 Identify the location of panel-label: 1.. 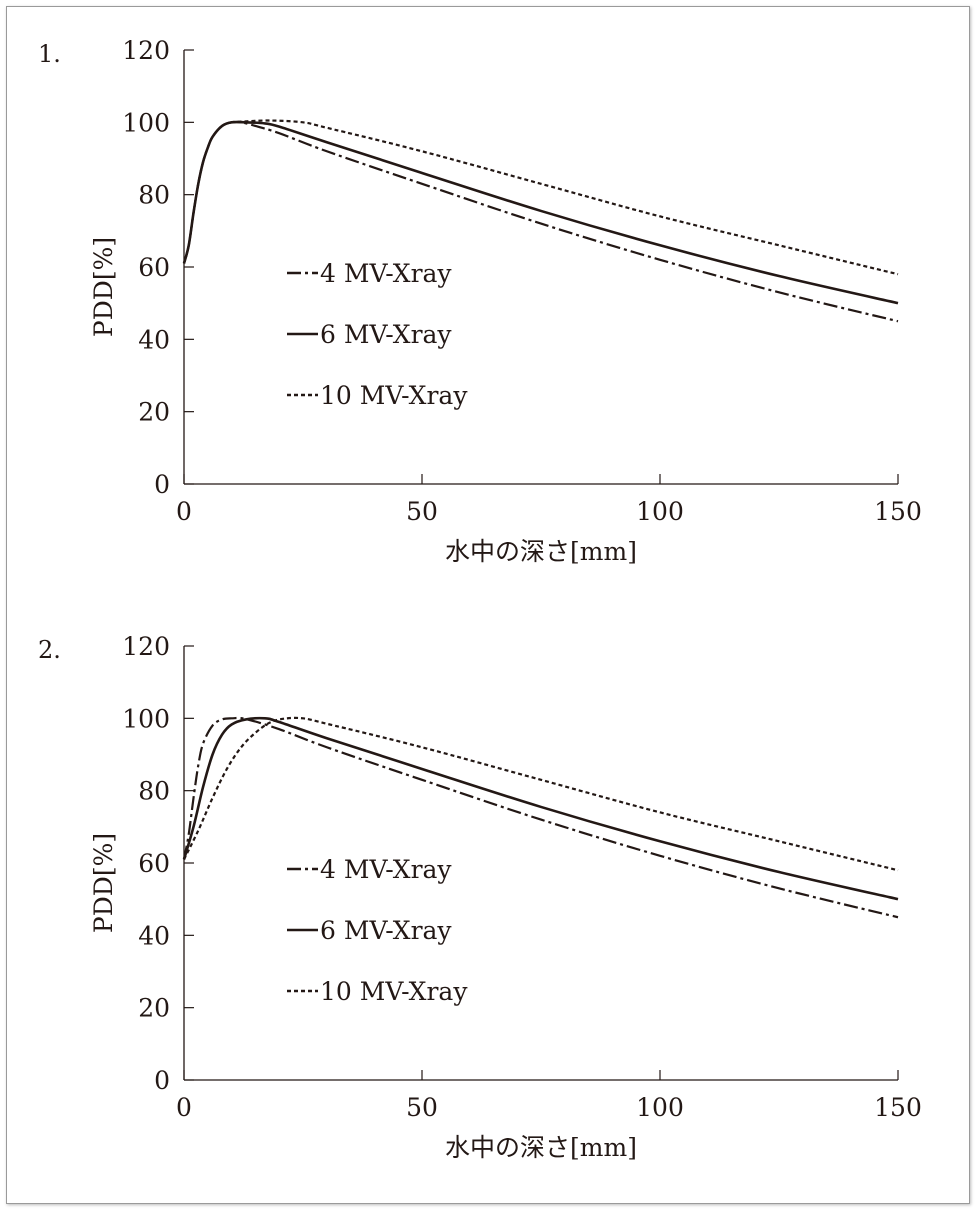
(49, 54).